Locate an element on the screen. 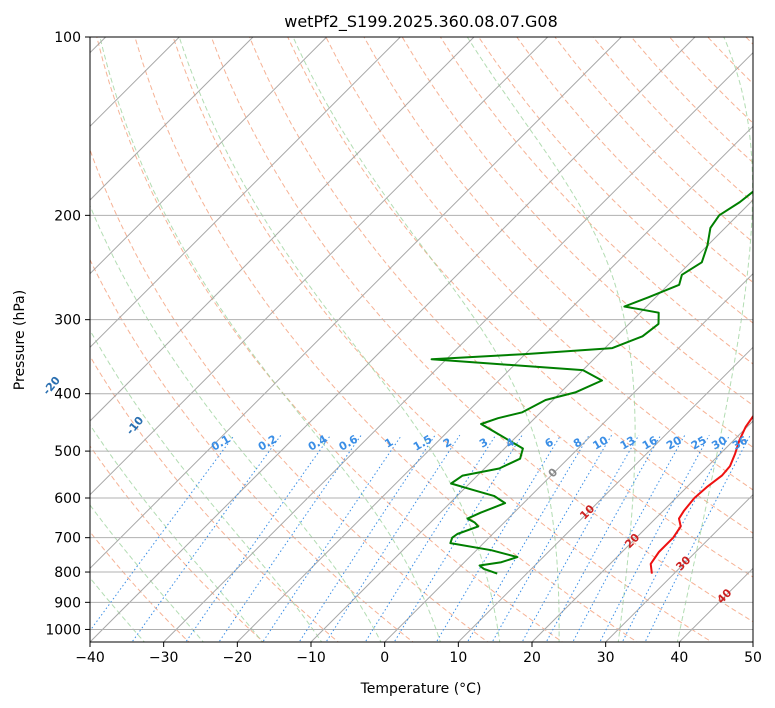  dry-adiabat-label: -10 is located at coordinates (135, 426).